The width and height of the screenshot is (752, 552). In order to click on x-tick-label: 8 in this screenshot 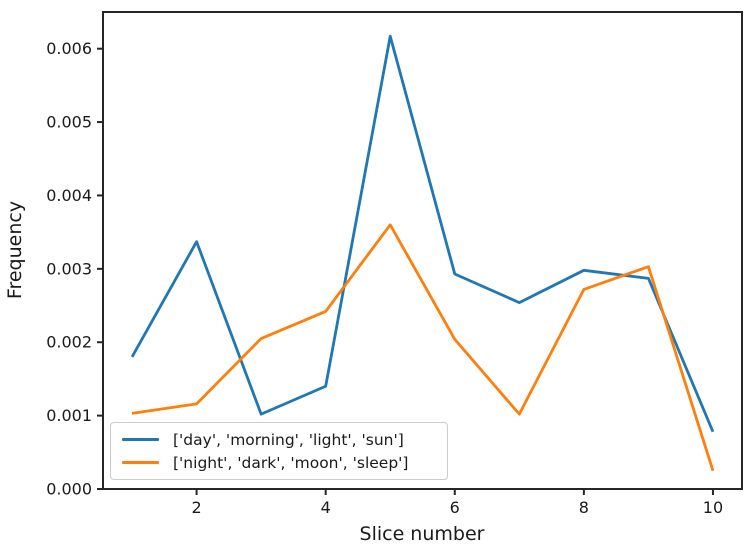, I will do `click(584, 507)`.